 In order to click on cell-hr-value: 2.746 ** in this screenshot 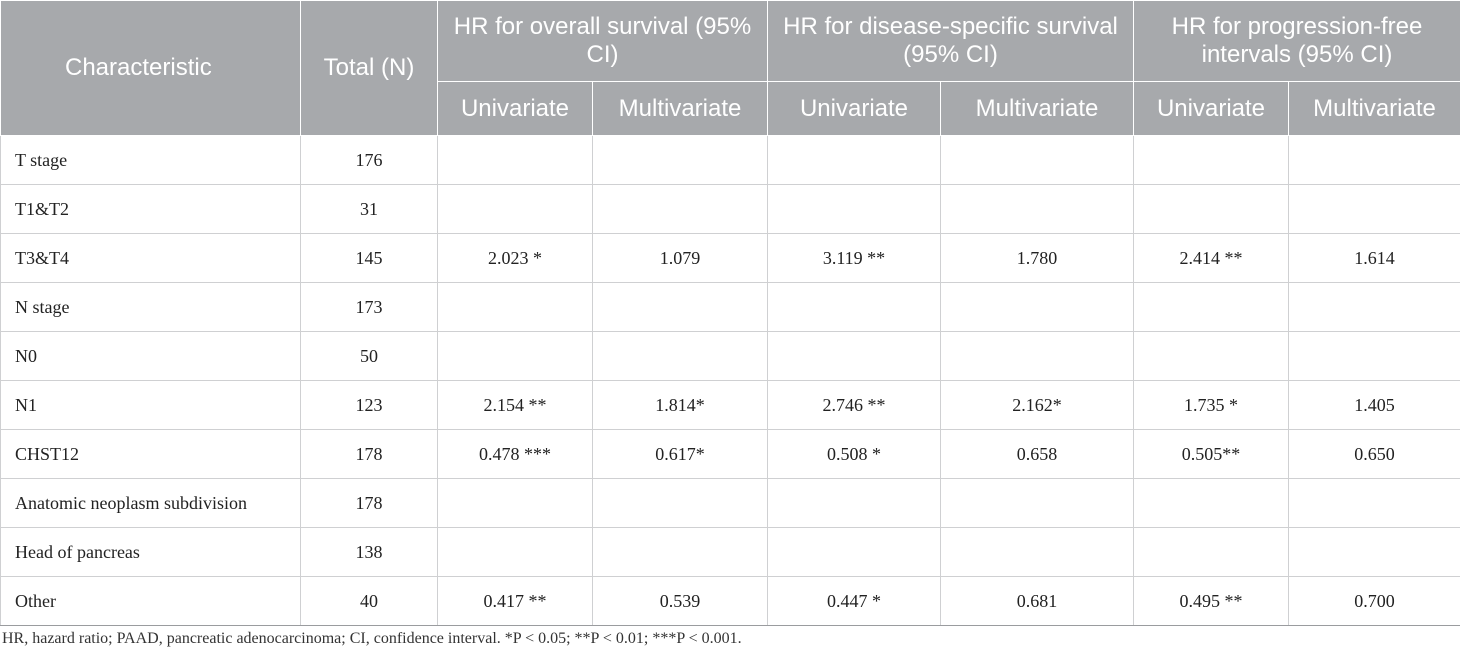, I will do `click(854, 405)`.